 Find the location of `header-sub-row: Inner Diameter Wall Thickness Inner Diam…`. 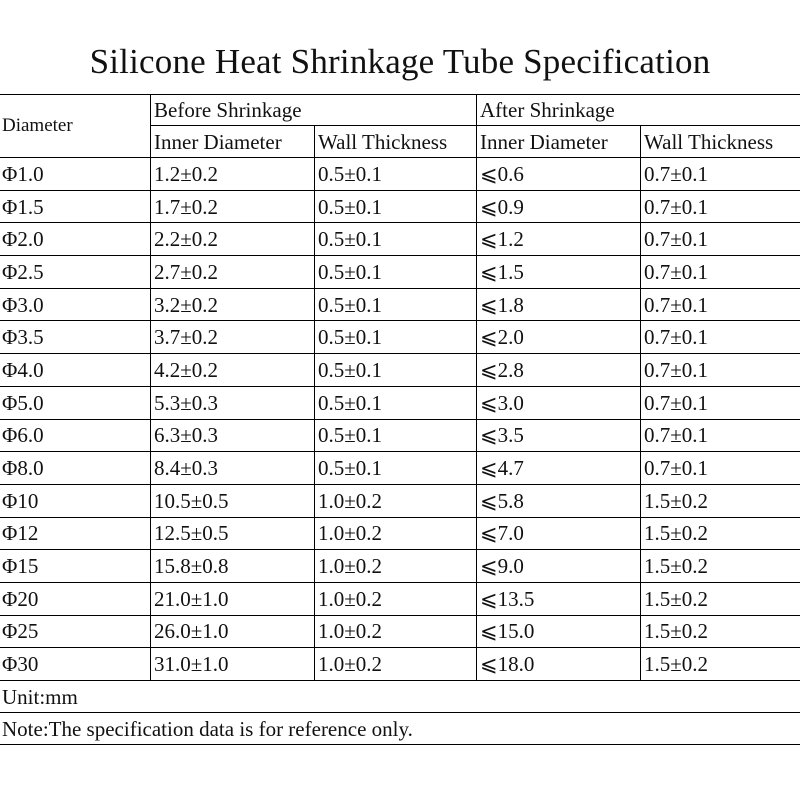

header-sub-row: Inner Diameter Wall Thickness Inner Diam… is located at coordinates (400, 141).